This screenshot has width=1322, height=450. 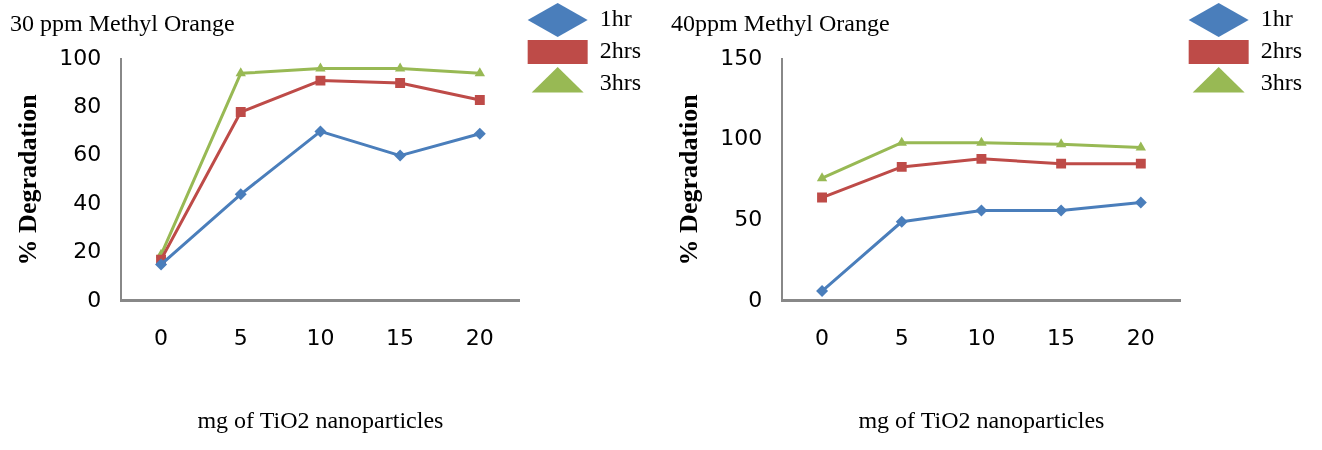 What do you see at coordinates (87, 105) in the screenshot?
I see `y-tick-label: 80` at bounding box center [87, 105].